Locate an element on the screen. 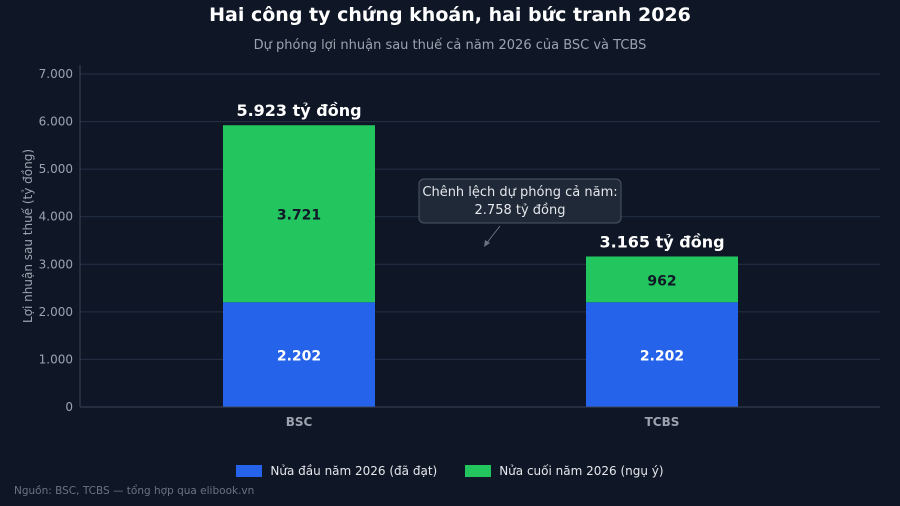 This screenshot has width=900, height=506. annotation-line-2: 2.758 tỷ đồng is located at coordinates (520, 210).